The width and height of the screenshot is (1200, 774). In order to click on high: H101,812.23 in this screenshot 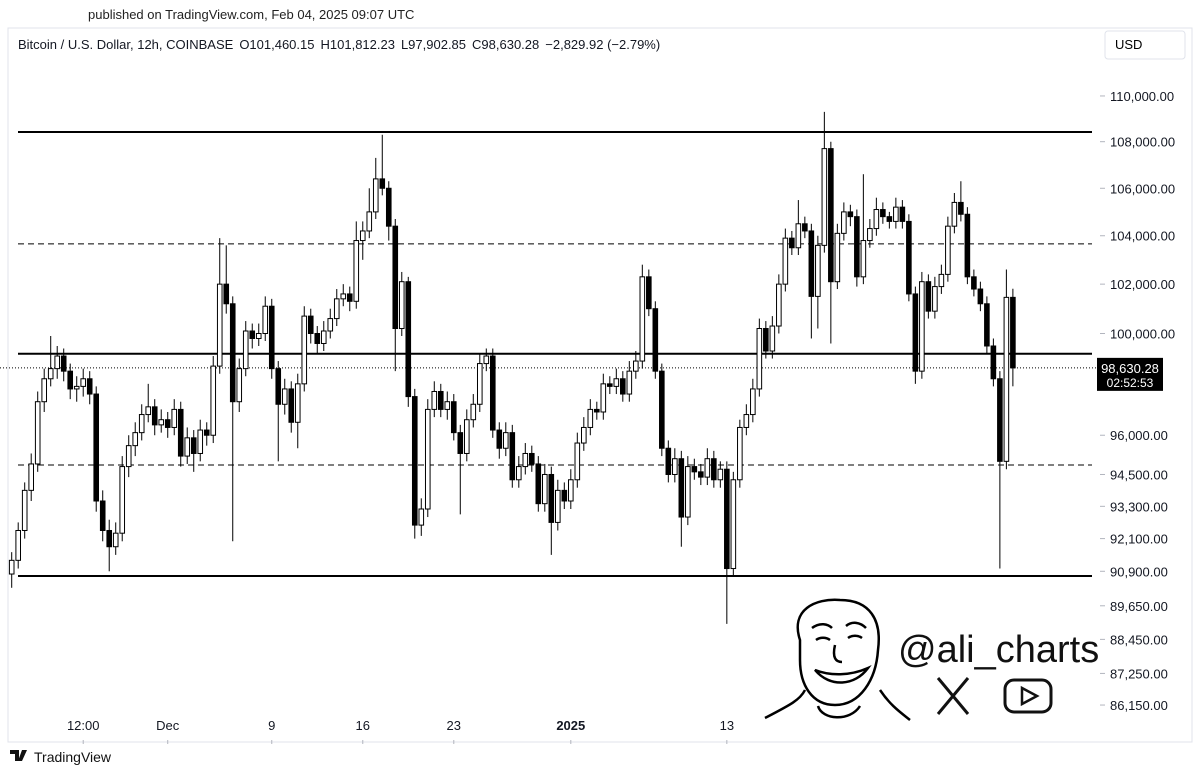, I will do `click(357, 44)`.